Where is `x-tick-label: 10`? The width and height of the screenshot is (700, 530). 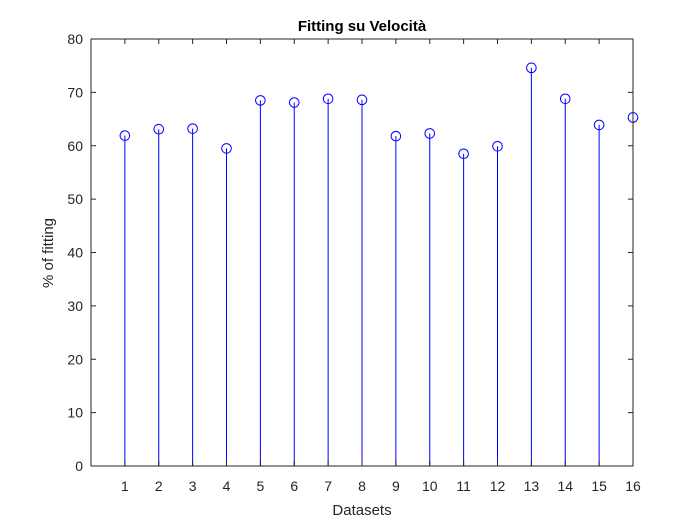 x-tick-label: 10 is located at coordinates (430, 486).